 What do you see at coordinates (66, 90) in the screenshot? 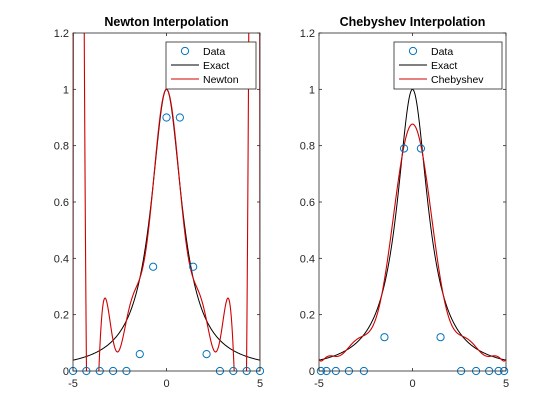
I see `newton-y-tick-label: 1` at bounding box center [66, 90].